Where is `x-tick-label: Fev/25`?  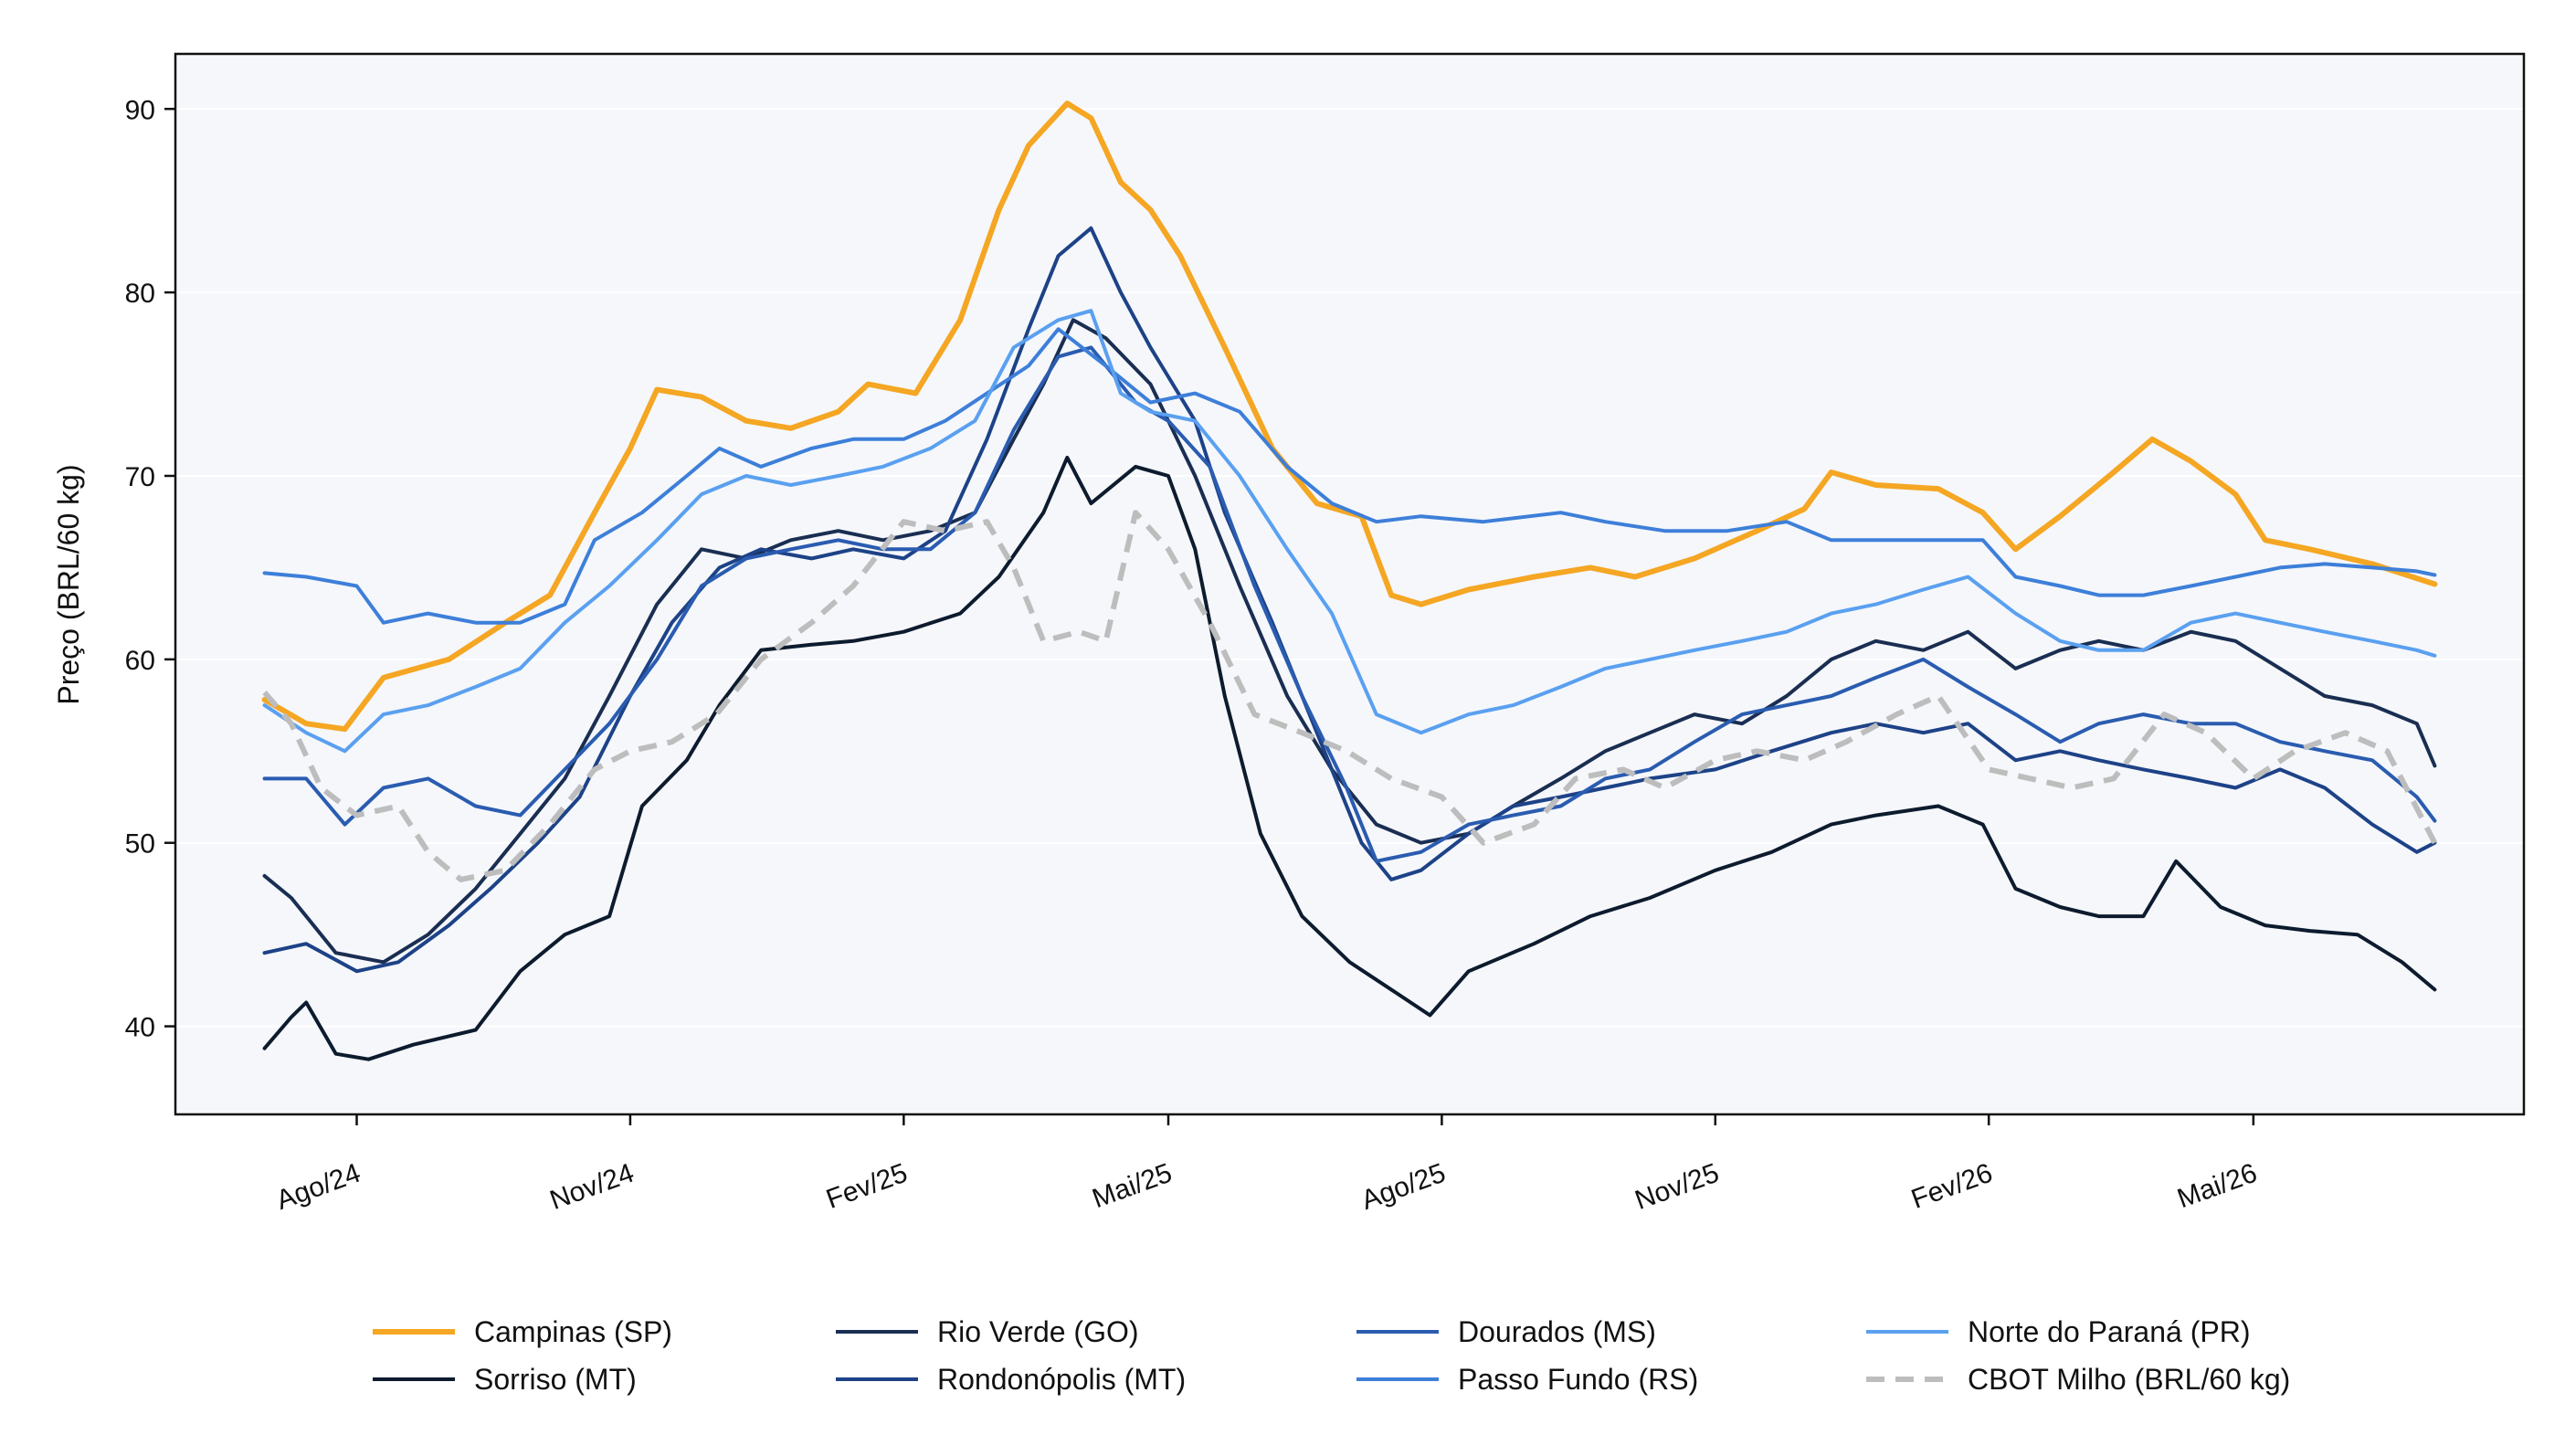 x-tick-label: Fev/25 is located at coordinates (866, 1187).